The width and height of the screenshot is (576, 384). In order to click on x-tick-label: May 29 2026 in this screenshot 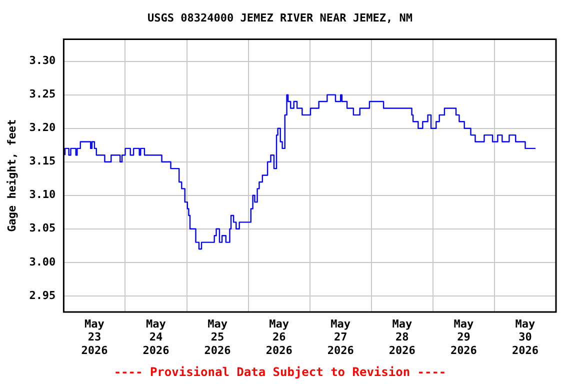, I will do `click(464, 337)`.